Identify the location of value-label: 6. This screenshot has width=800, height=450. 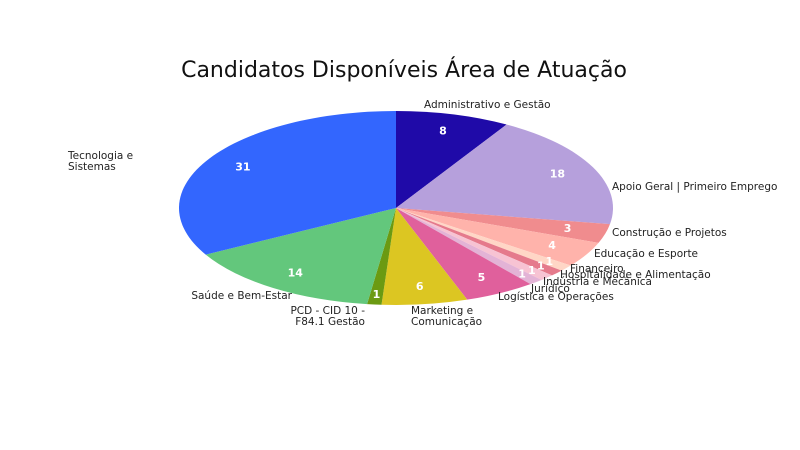
(420, 286).